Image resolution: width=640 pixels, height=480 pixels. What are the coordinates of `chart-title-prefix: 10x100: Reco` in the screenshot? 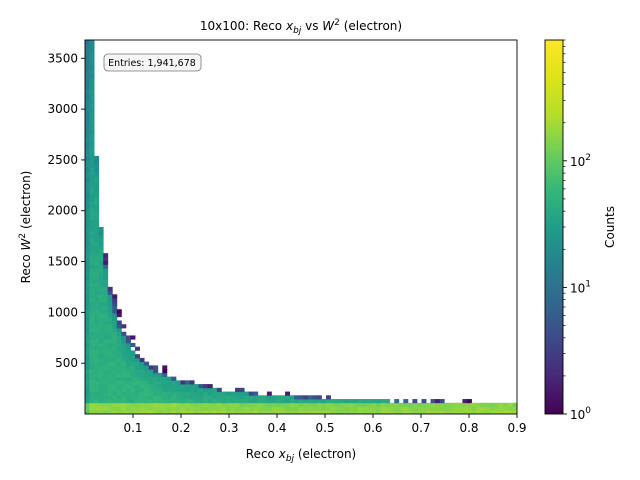 It's located at (243, 26).